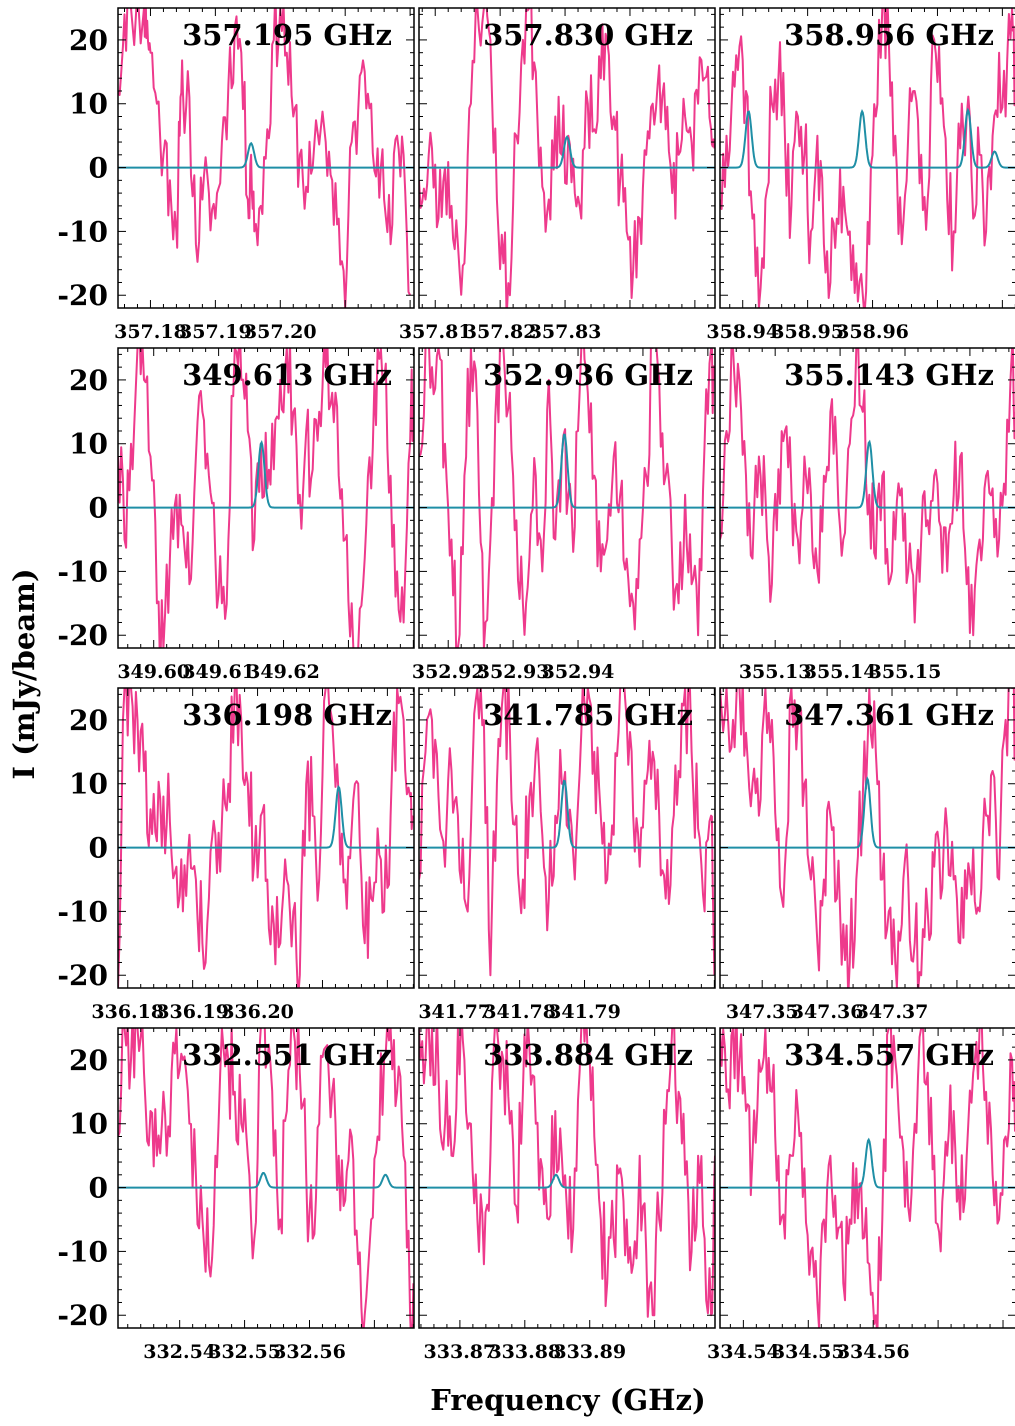  I want to click on x-tick-label: 347.36, so click(827, 1012).